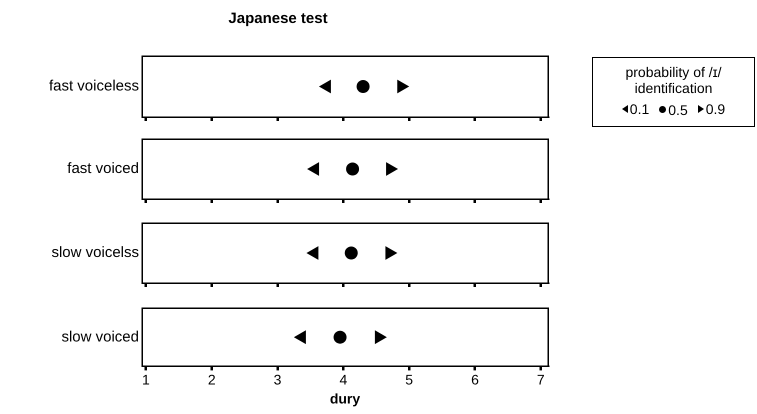  What do you see at coordinates (212, 380) in the screenshot?
I see `x-tick-label: 2` at bounding box center [212, 380].